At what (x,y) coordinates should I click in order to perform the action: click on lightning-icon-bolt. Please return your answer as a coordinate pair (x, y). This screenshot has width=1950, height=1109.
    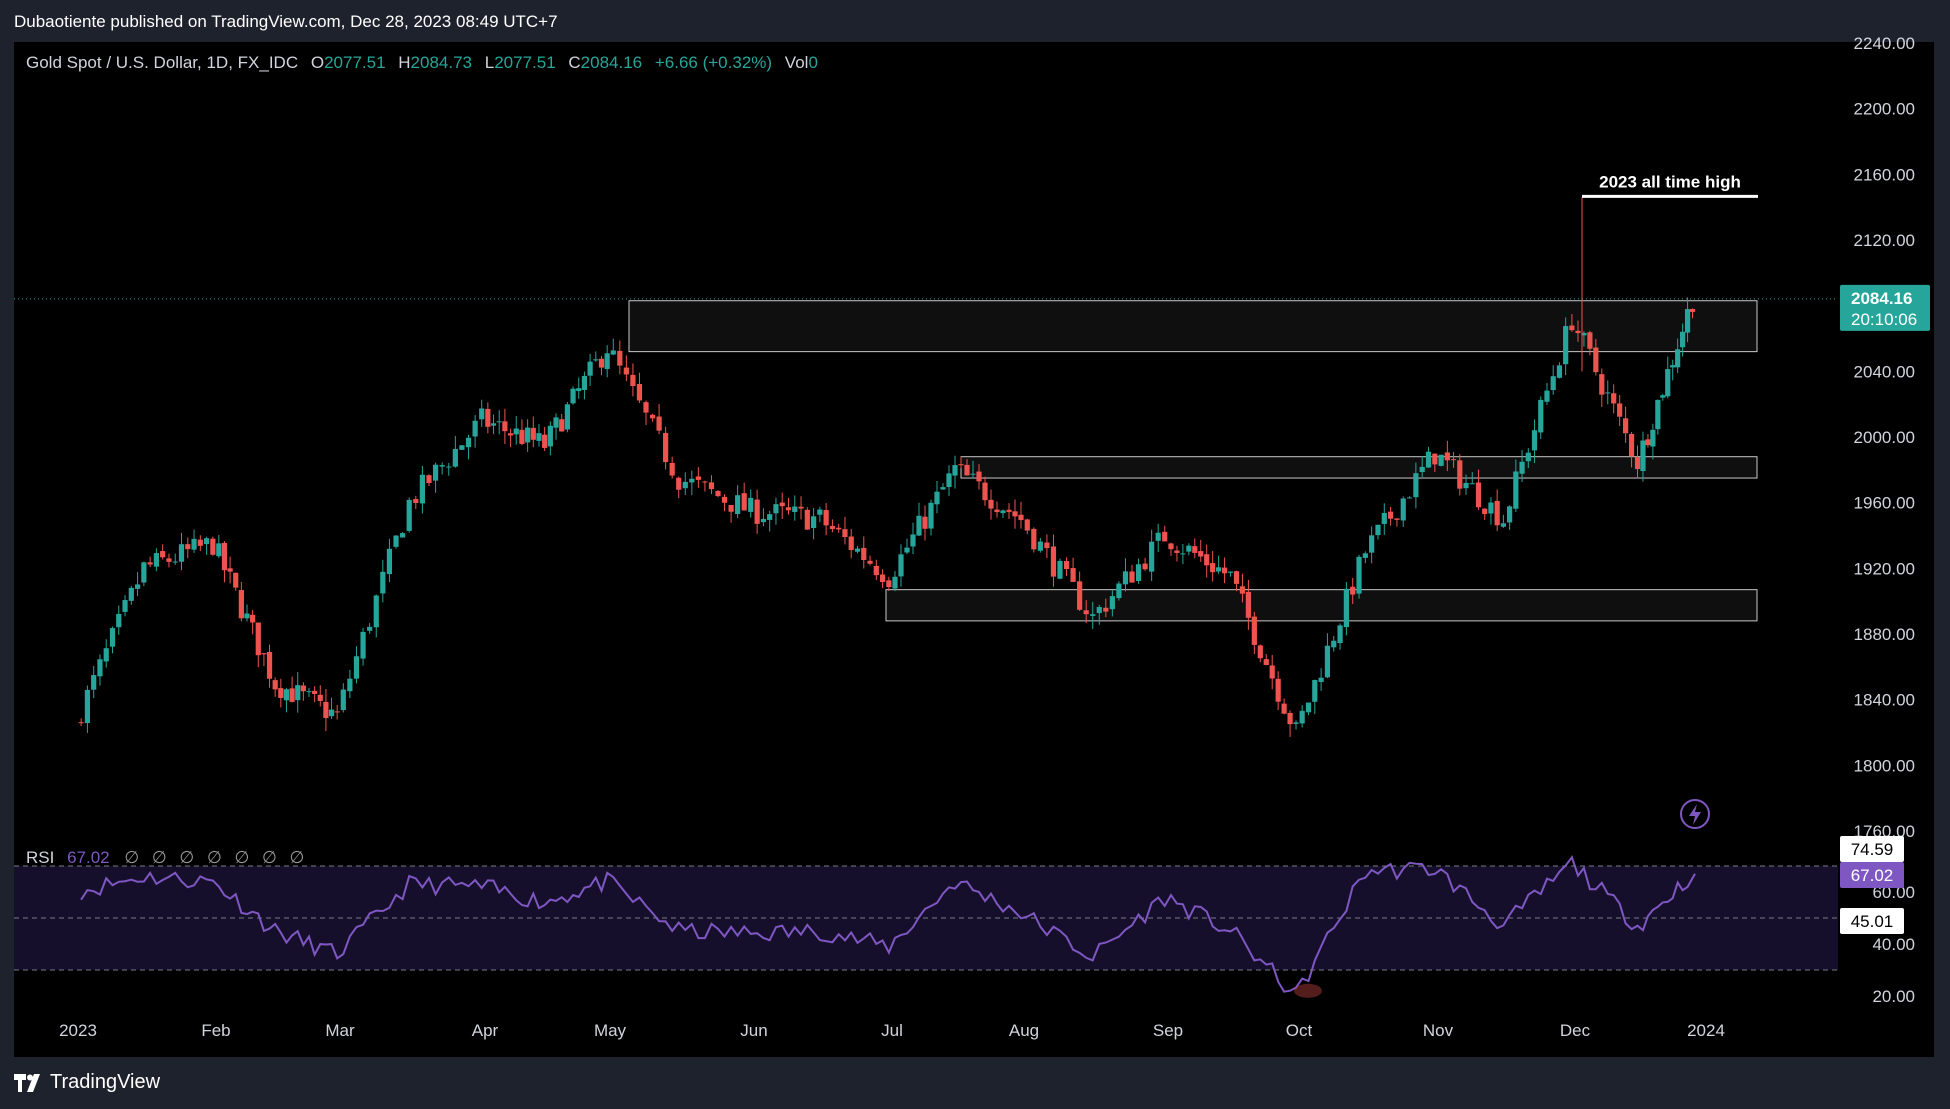
    Looking at the image, I should click on (1695, 814).